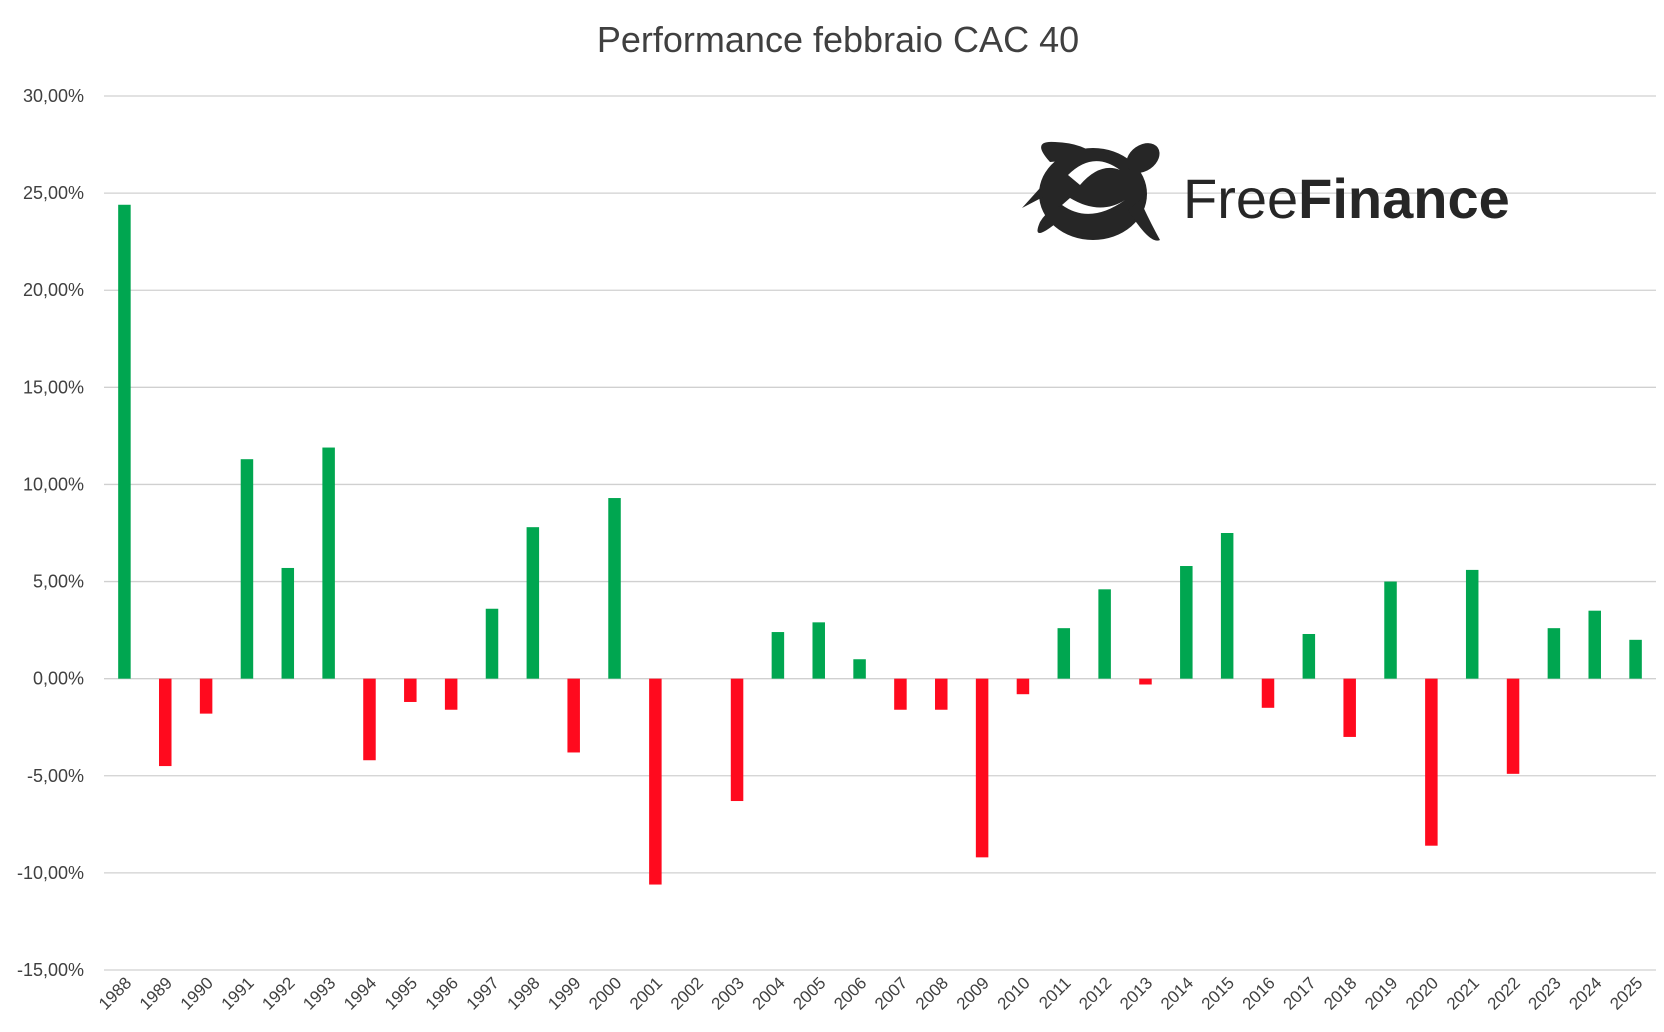  What do you see at coordinates (1259, 993) in the screenshot?
I see `x-tick-label: 2016` at bounding box center [1259, 993].